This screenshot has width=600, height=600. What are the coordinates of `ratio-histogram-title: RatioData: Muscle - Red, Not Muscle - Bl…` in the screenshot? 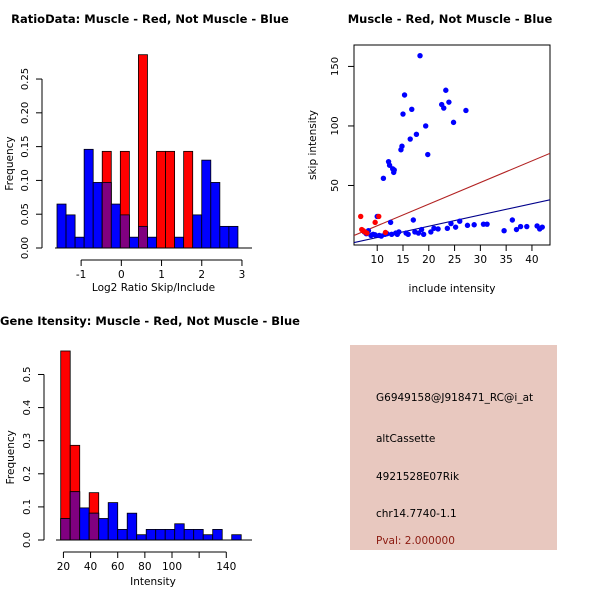 It's located at (150, 19).